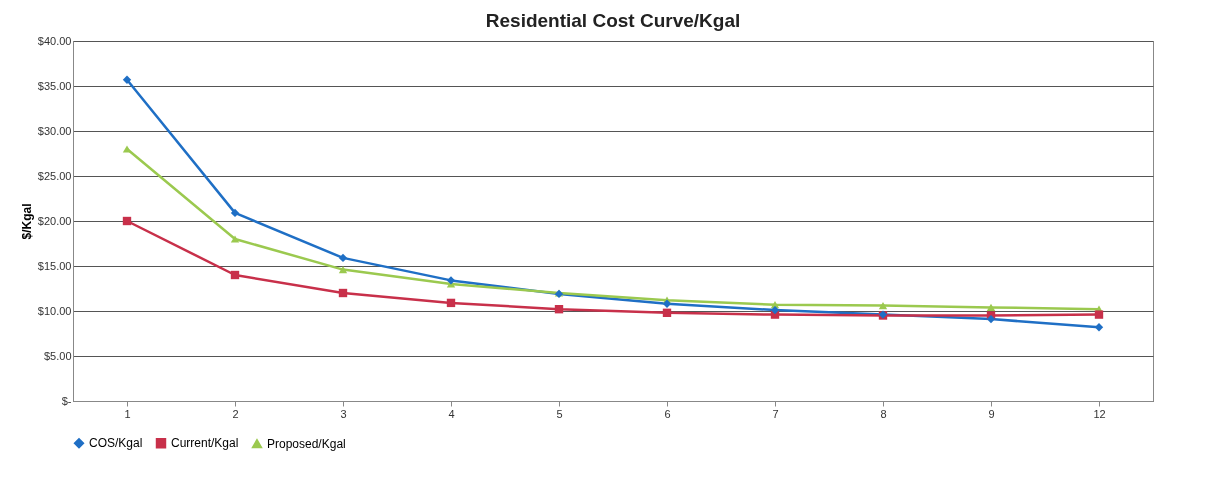 This screenshot has height=486, width=1217. Describe the element at coordinates (54, 40) in the screenshot. I see `y-tick-label: $40.00` at that location.